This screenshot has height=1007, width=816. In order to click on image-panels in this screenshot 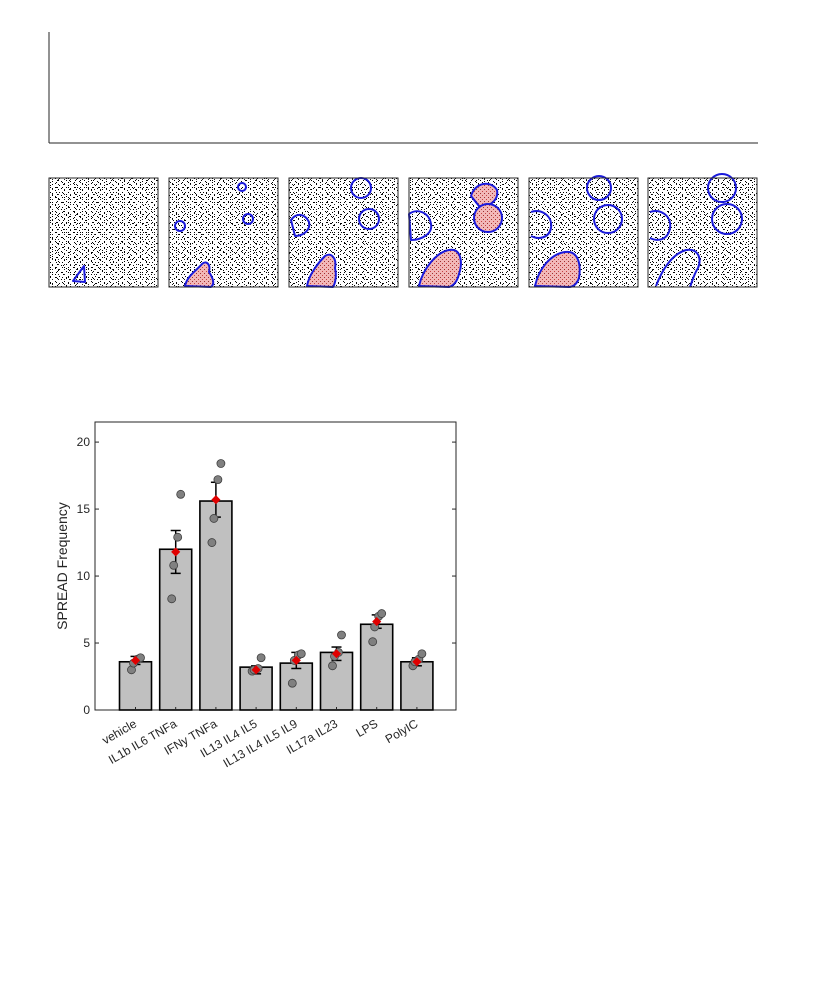, I will do `click(403, 230)`.